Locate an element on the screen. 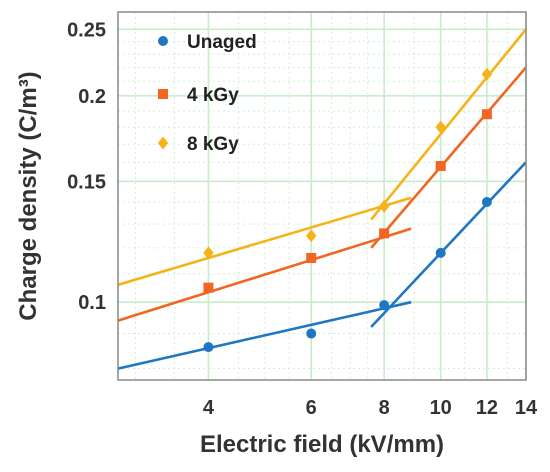 Image resolution: width=550 pixels, height=472 pixels. x-axis-title: Electric field (kV/mm) is located at coordinates (322, 444).